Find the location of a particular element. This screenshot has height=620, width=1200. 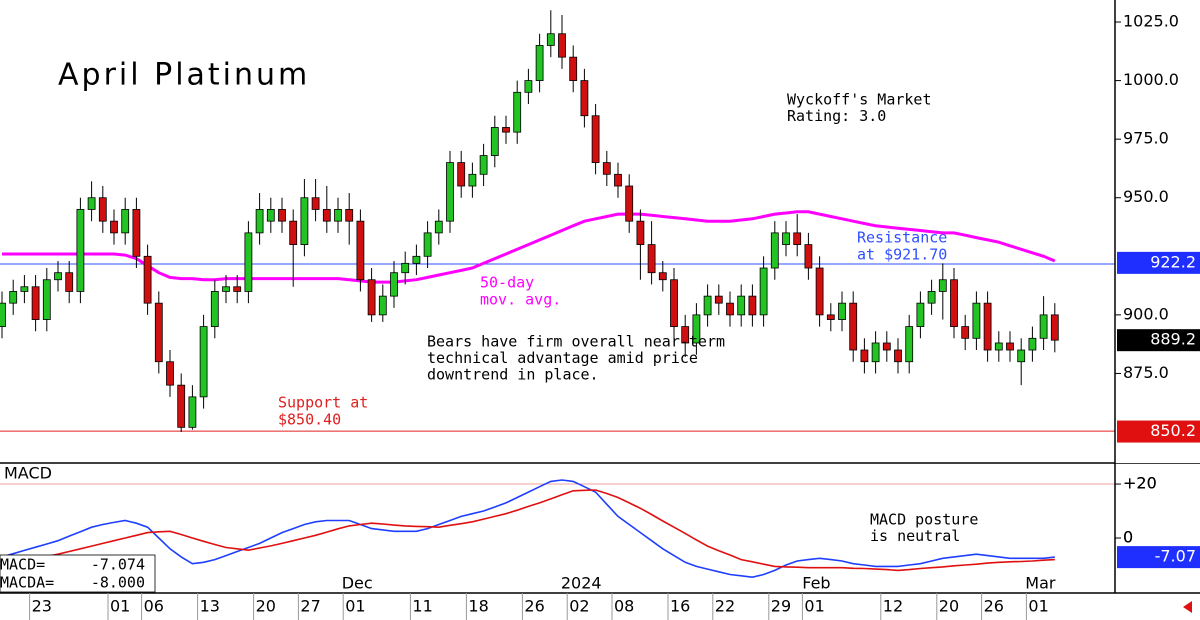

month-label: Feb is located at coordinates (816, 583).